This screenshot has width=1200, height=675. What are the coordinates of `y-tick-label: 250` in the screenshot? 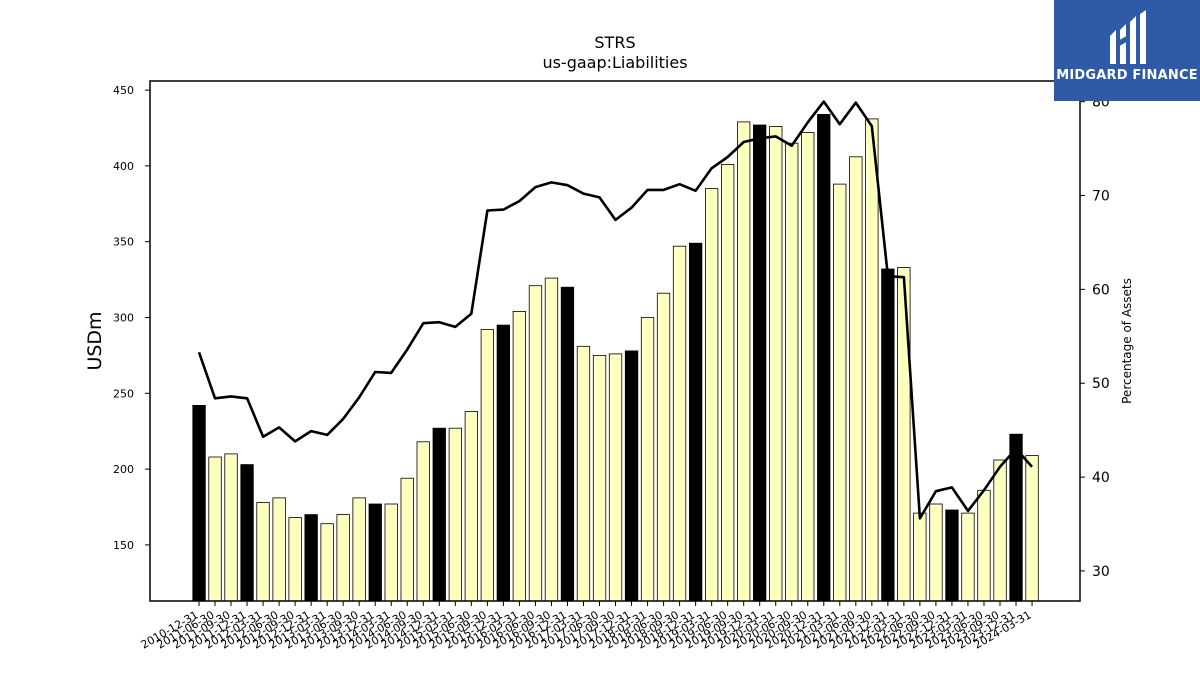 It's located at (123, 393).